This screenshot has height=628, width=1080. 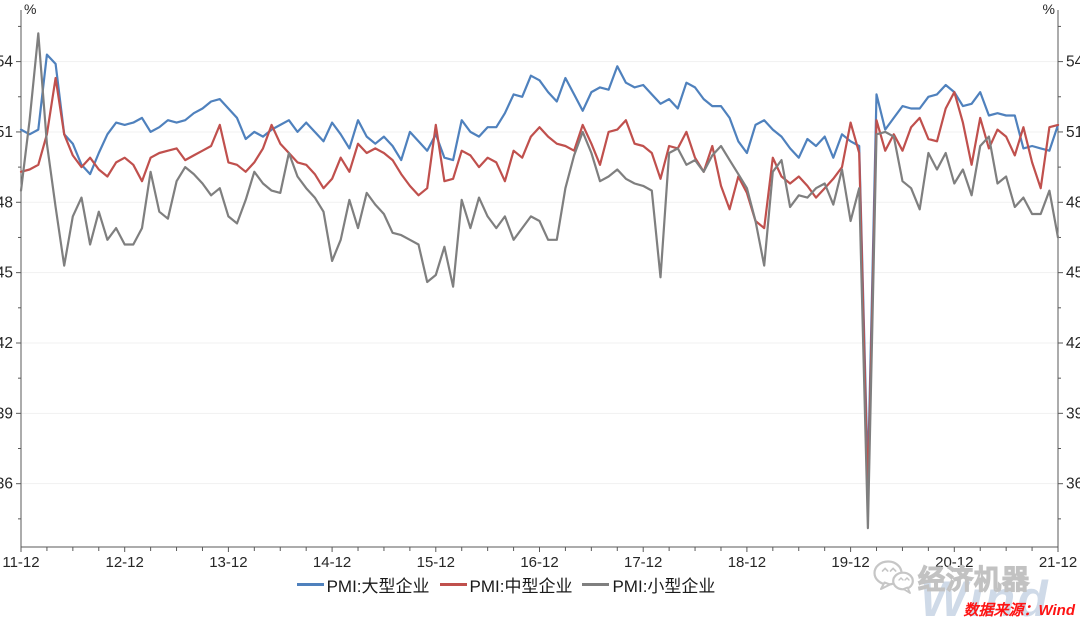 I want to click on data-source-label: 数据来源：Wind, so click(x=1019, y=610).